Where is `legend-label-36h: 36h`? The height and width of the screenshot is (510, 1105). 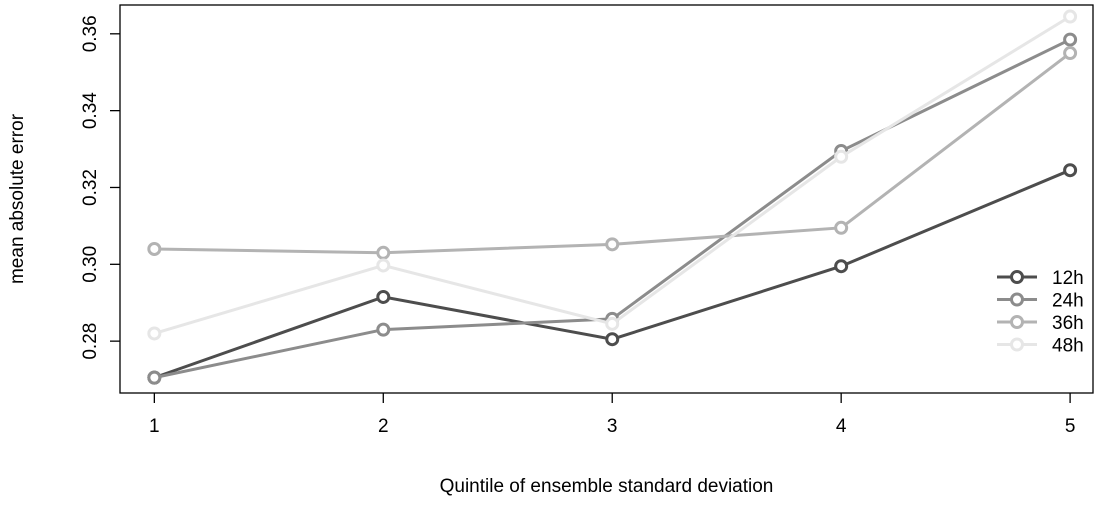 legend-label-36h: 36h is located at coordinates (1068, 323).